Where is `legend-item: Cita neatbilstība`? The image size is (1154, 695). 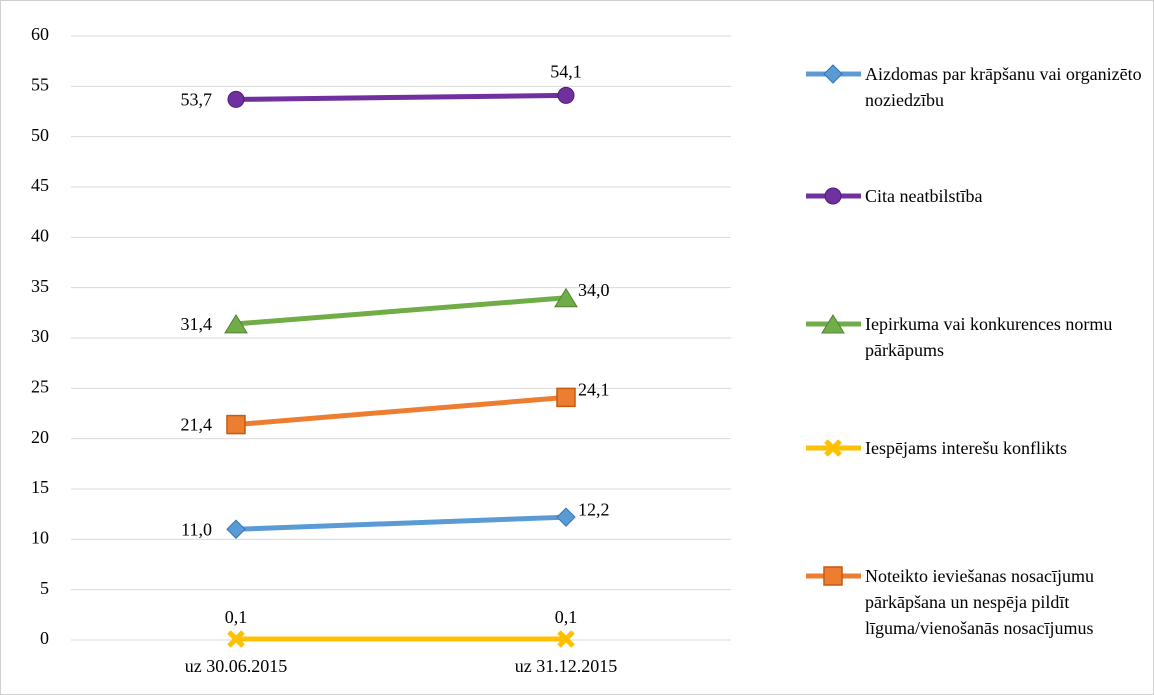 legend-item: Cita neatbilstība is located at coordinates (976, 196).